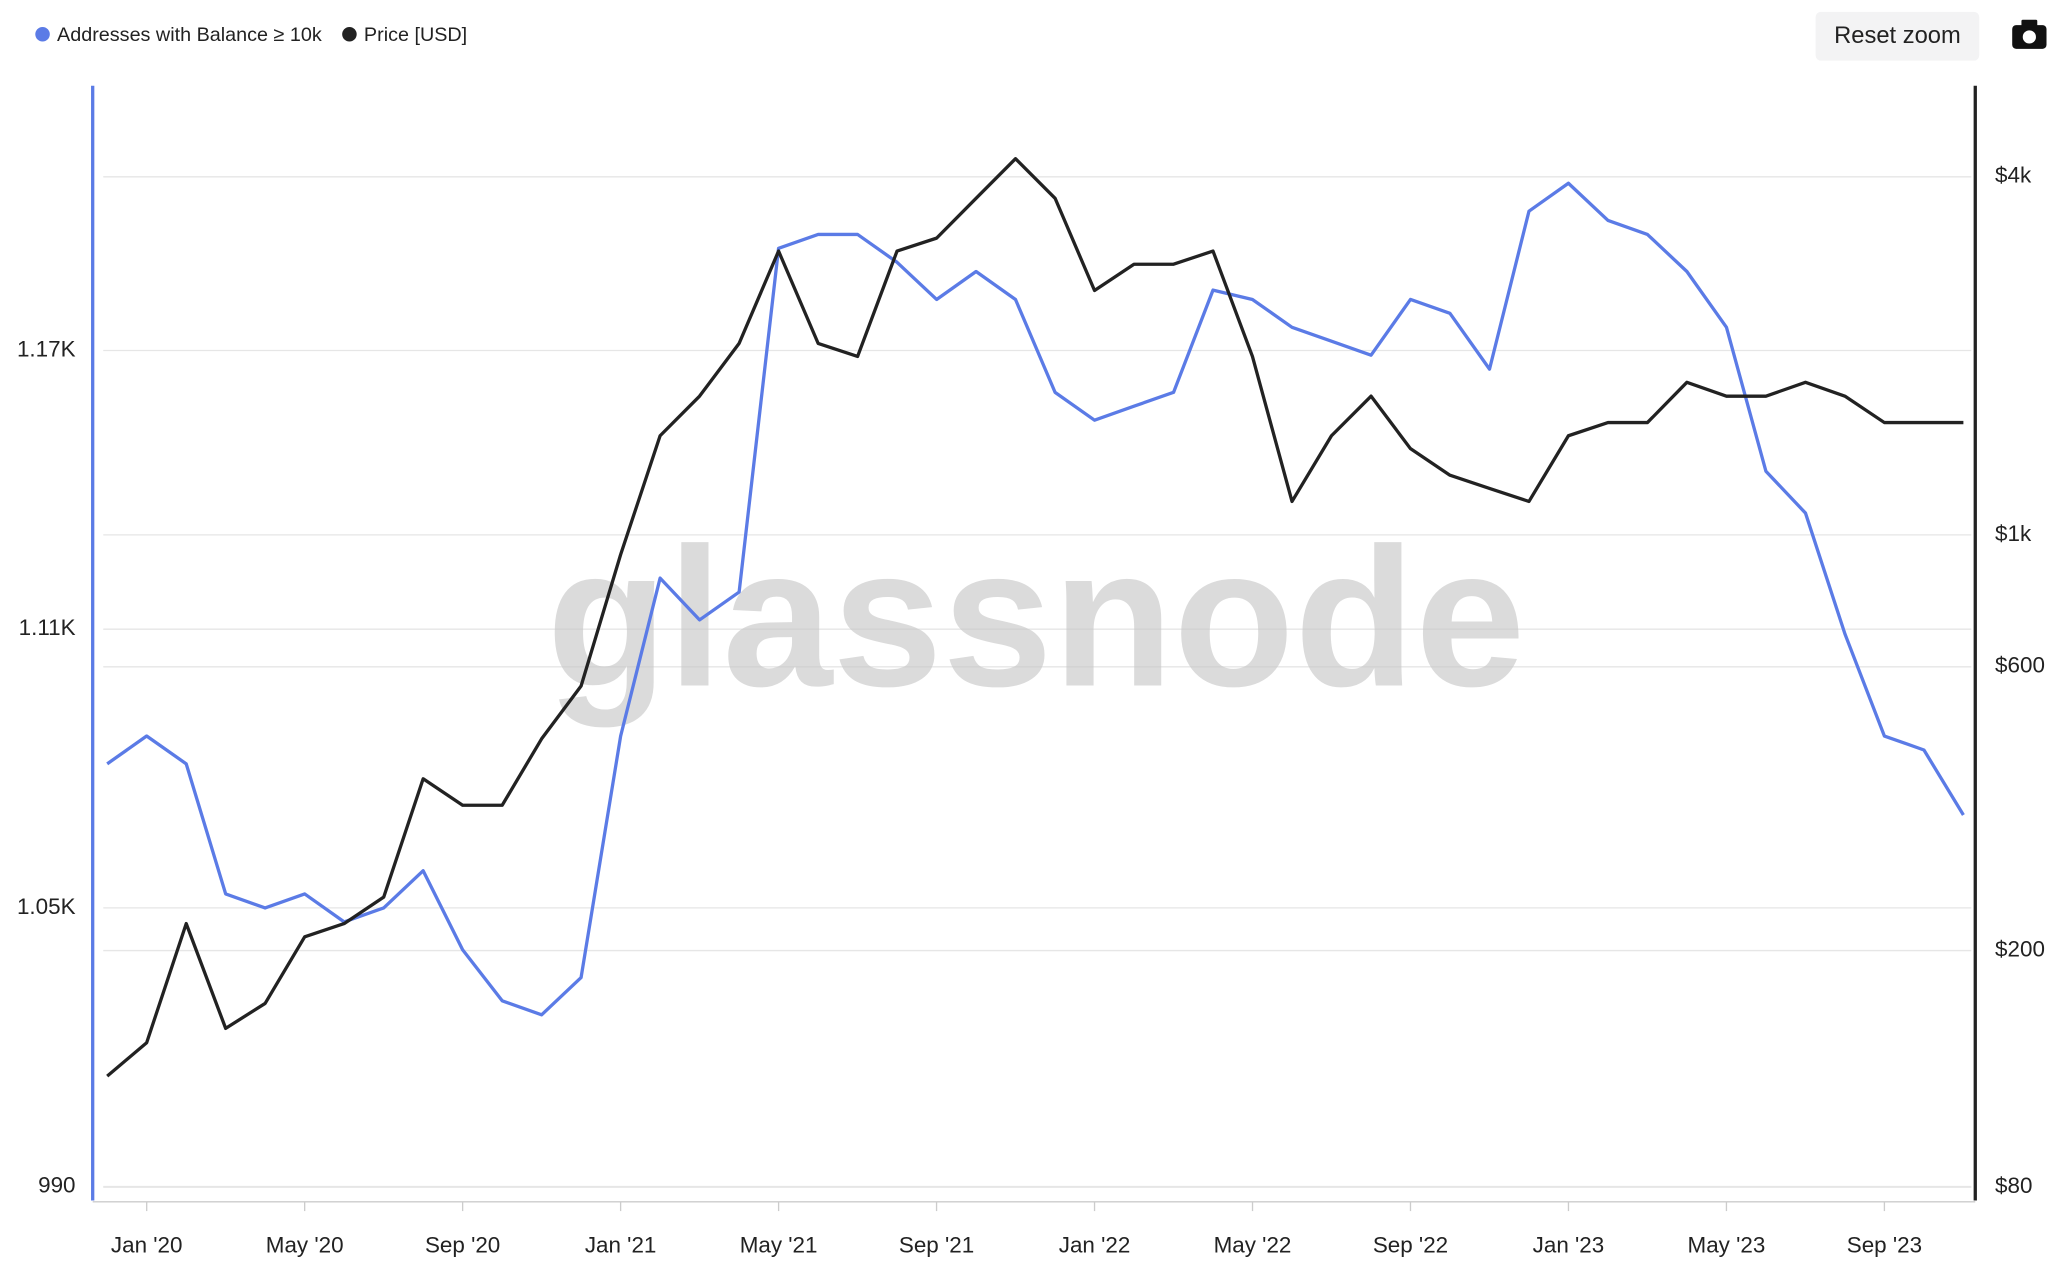  I want to click on watermark: glassnode, so click(1036, 617).